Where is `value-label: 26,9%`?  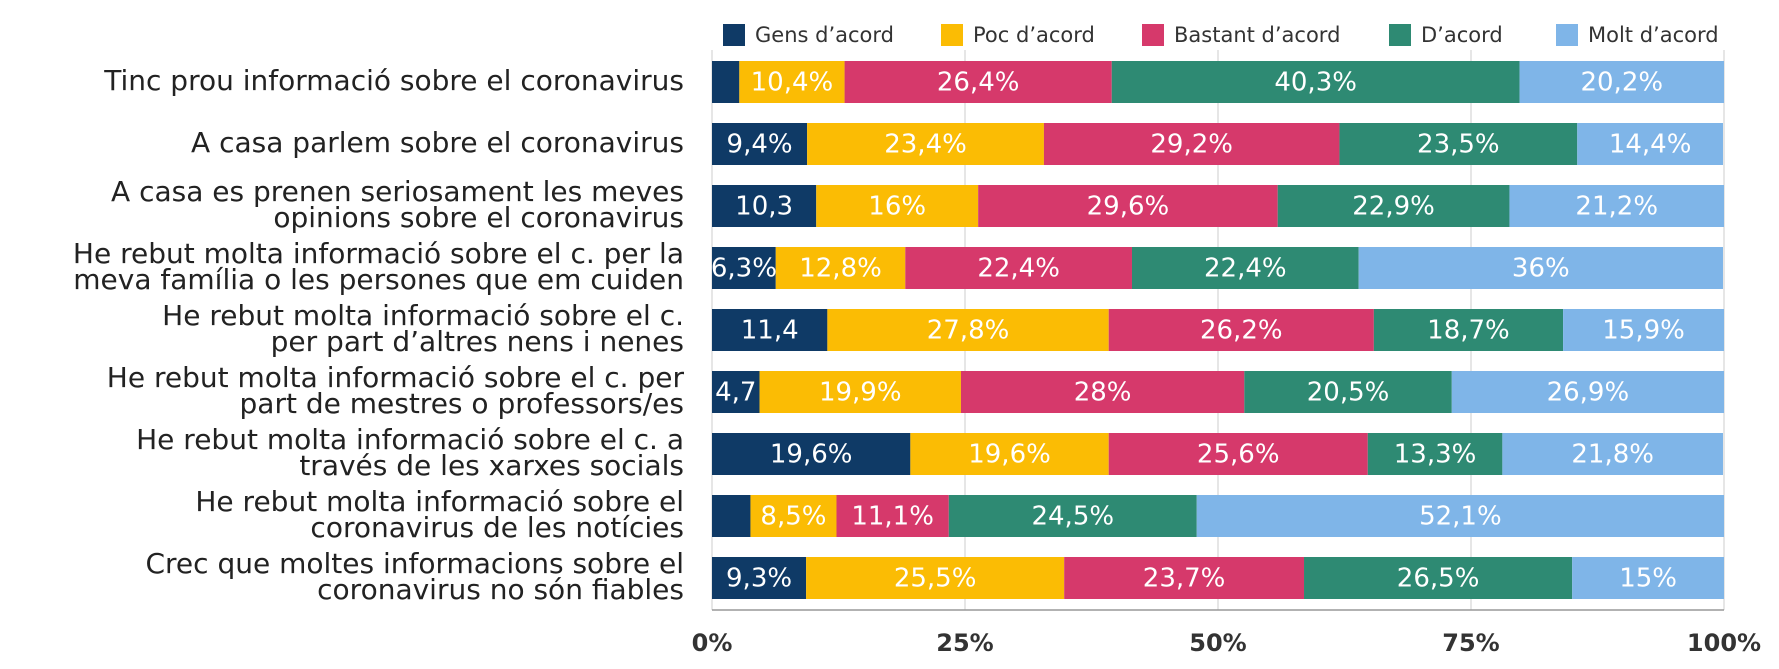
value-label: 26,9% is located at coordinates (1588, 393).